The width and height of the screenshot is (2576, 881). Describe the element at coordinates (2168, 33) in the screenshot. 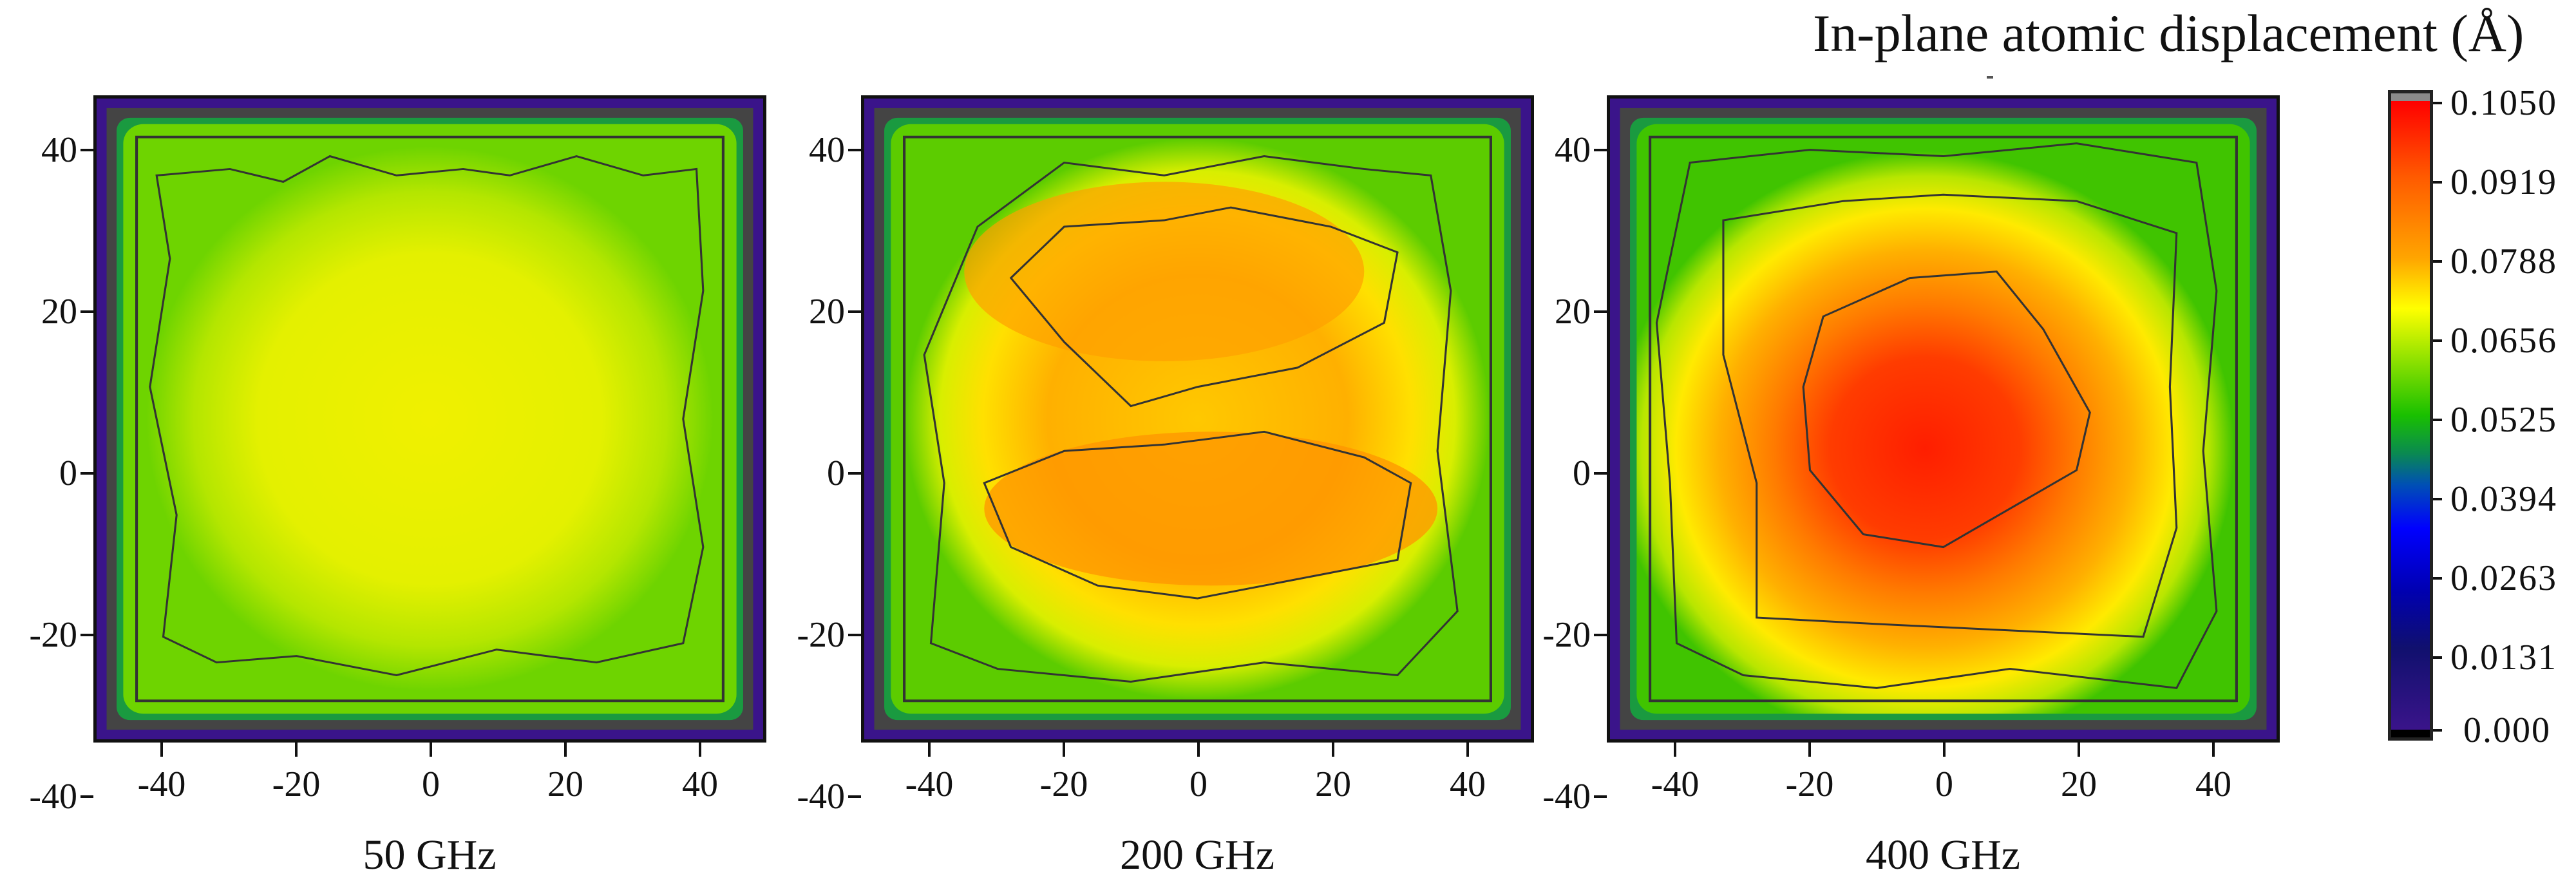

I see `colorbar-title: In-plane atomic displacement (Å)` at that location.